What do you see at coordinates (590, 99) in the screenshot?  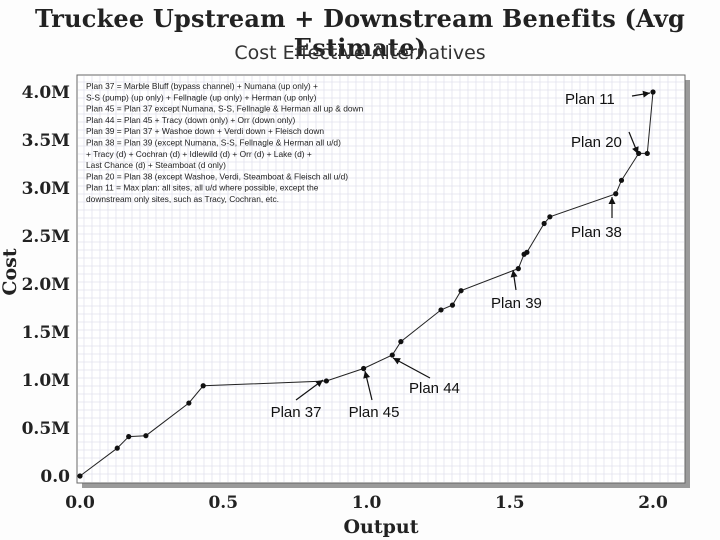 I see `annotation-label: Plan 11` at bounding box center [590, 99].